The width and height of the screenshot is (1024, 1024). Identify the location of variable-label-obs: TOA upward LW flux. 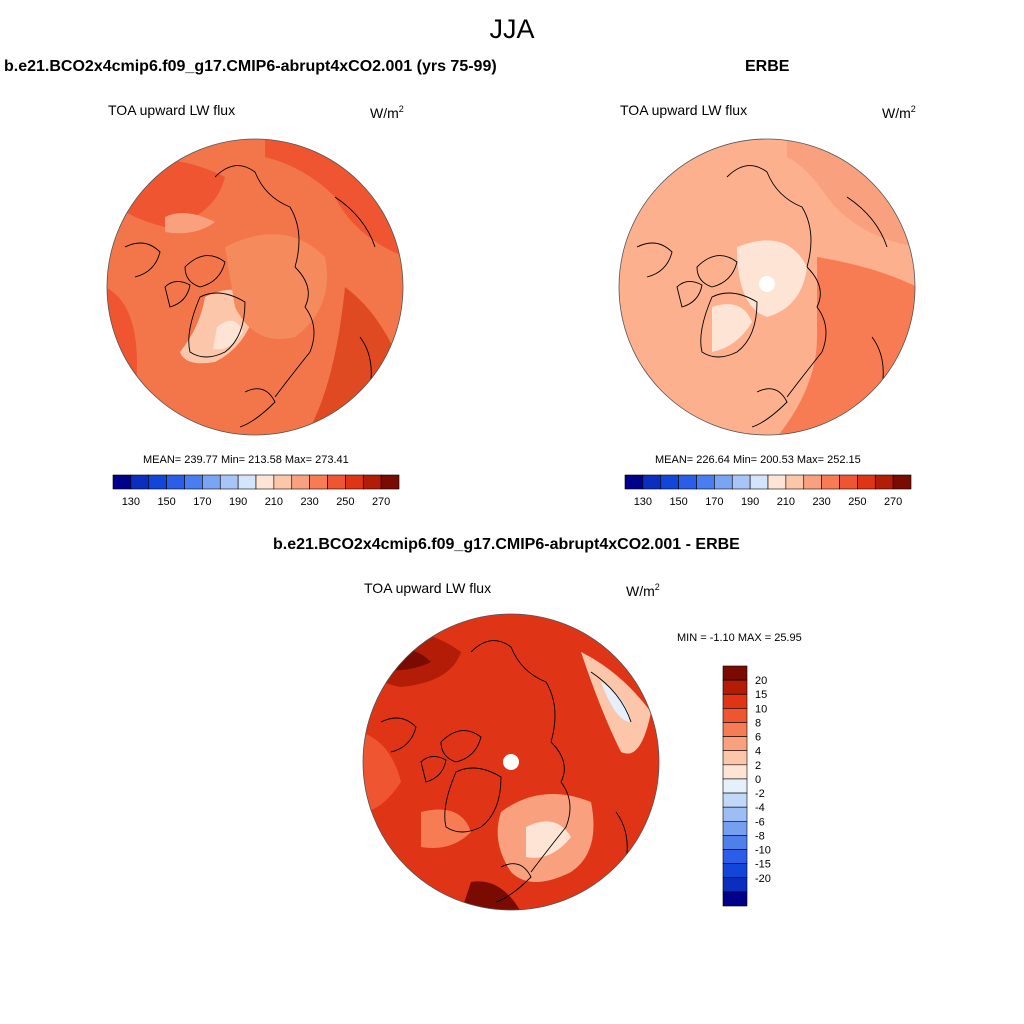
(684, 110).